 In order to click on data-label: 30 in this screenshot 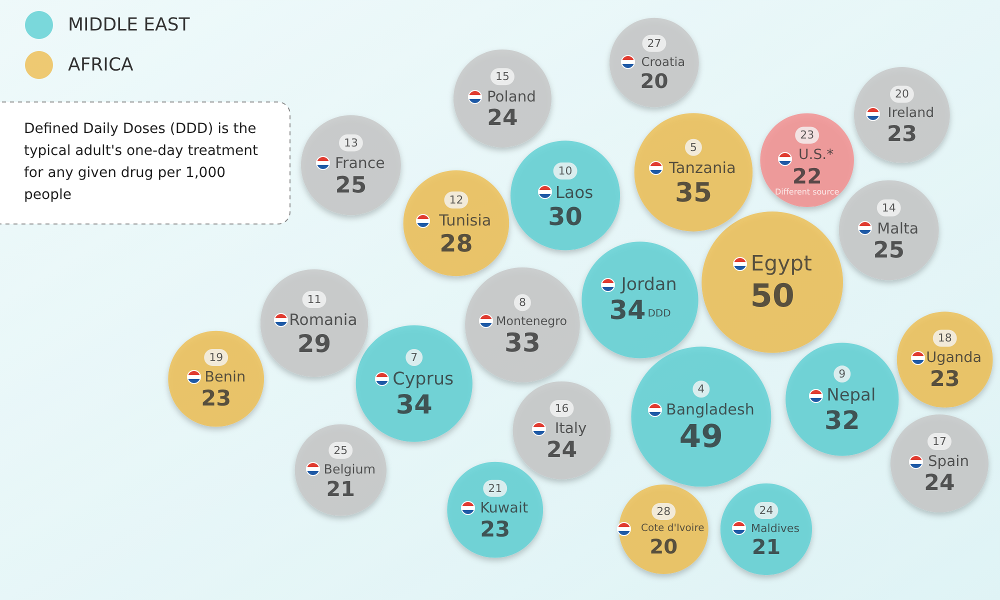, I will do `click(565, 217)`.